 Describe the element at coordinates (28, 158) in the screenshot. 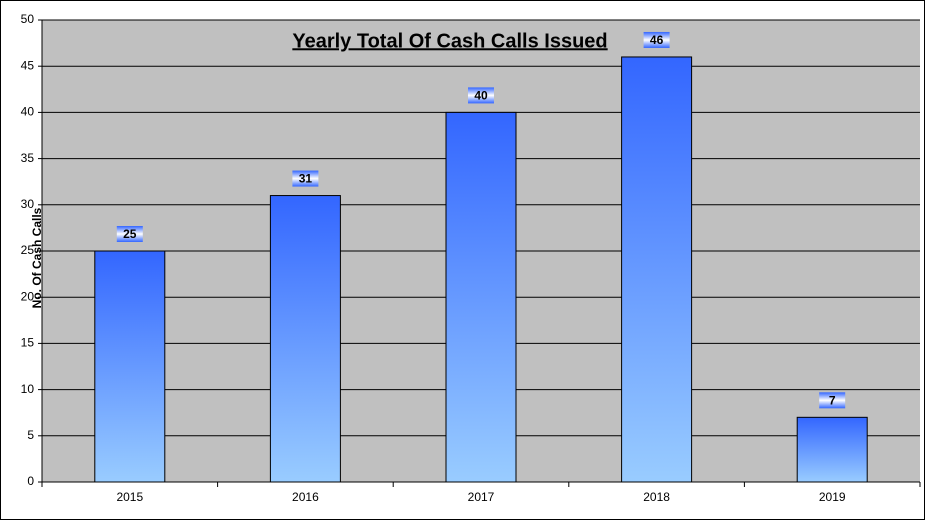

I see `y-tick-label: 35` at that location.